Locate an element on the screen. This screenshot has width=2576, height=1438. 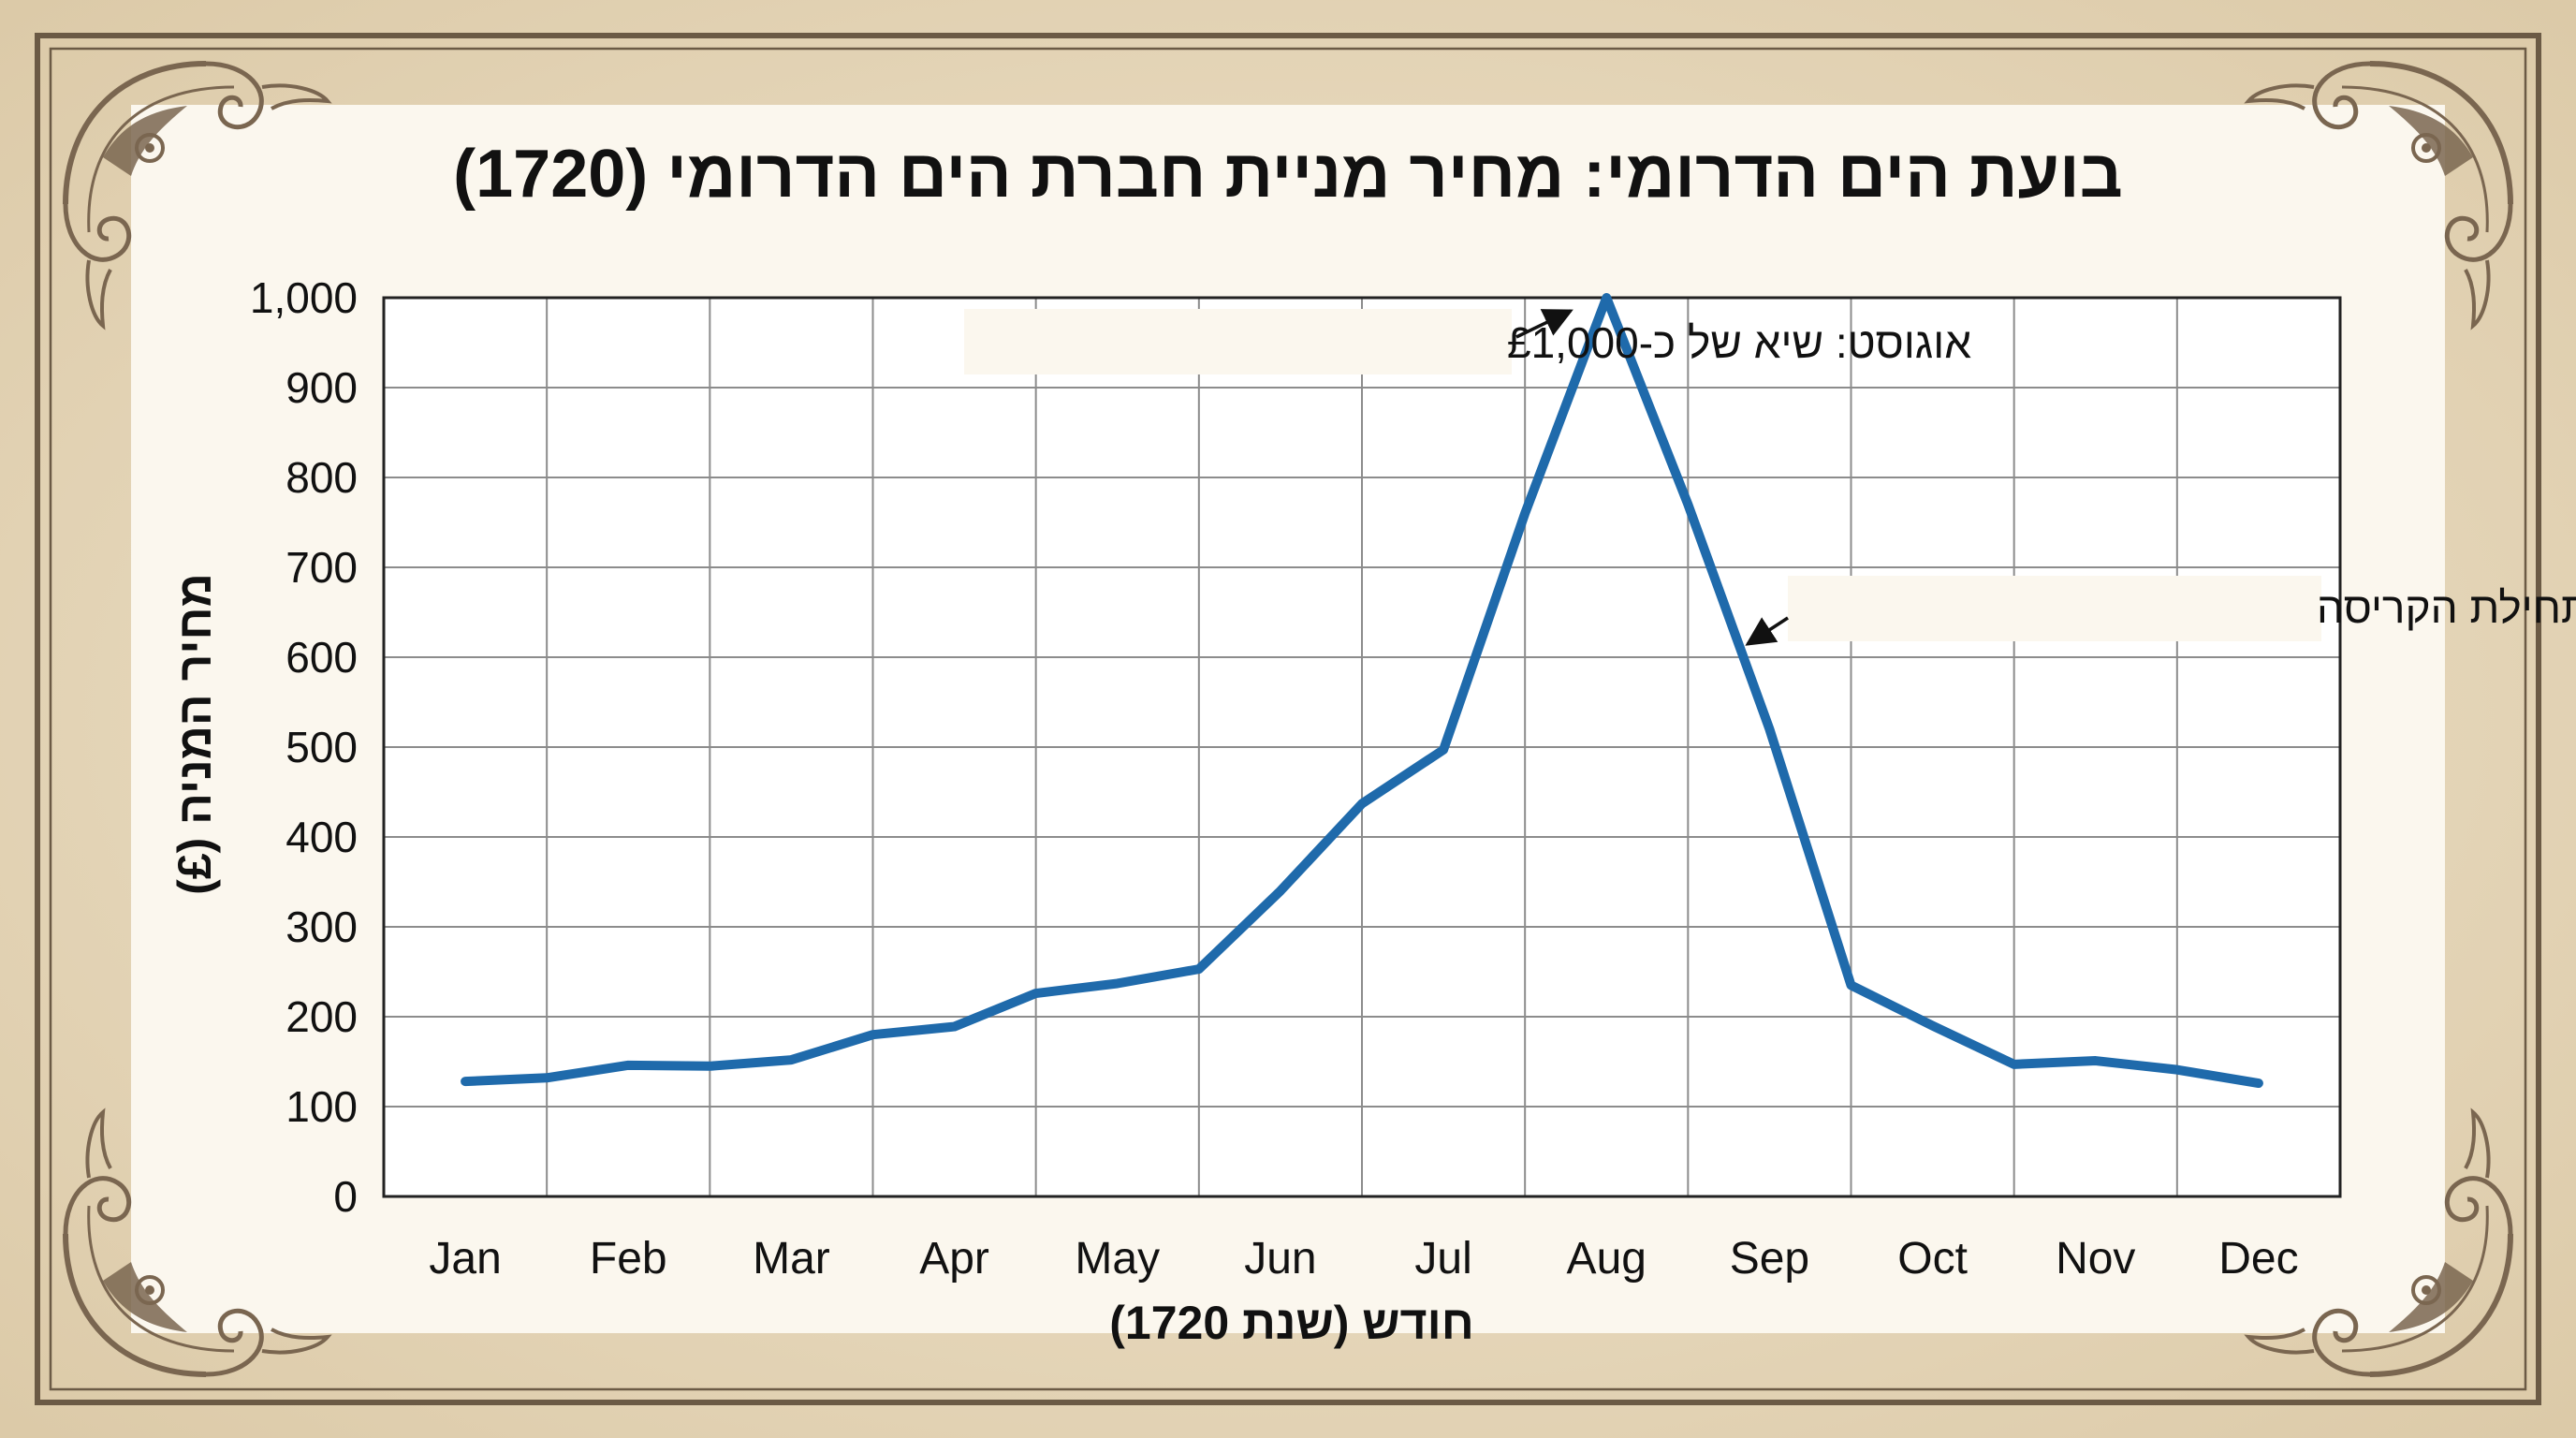
peak-annotation: אוגוסט: שיא של כ-£1,000 is located at coordinates (1739, 342).